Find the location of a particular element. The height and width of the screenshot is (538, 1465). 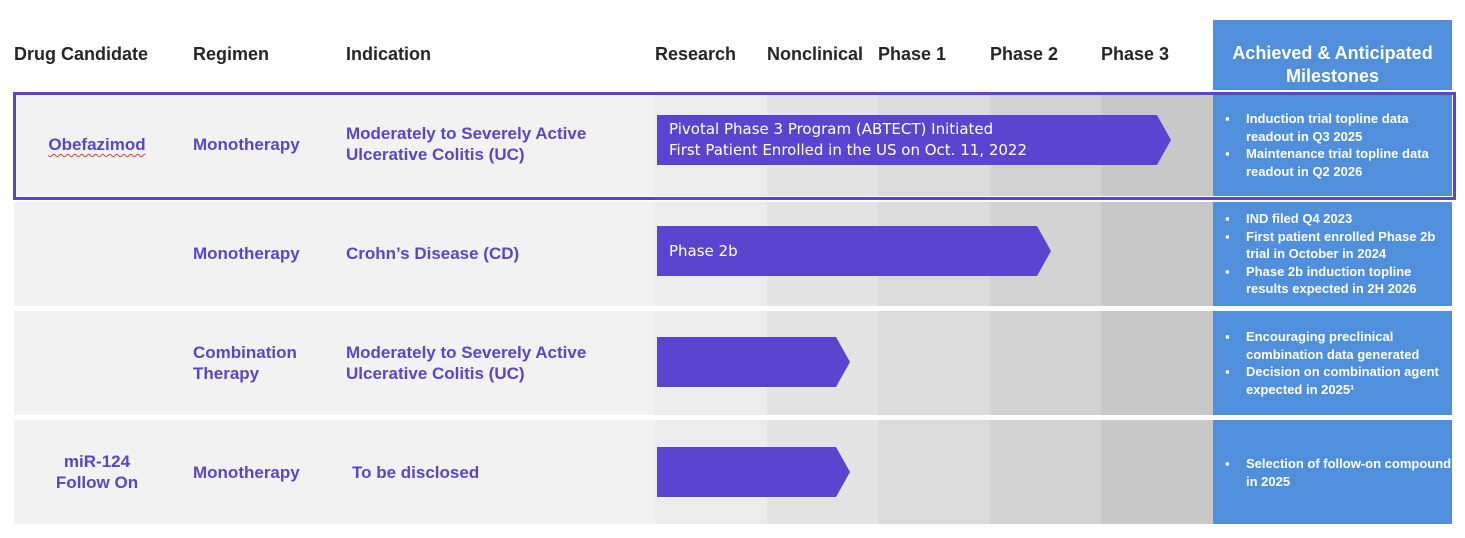

drug-candidate-mir124: miR-124 Follow On is located at coordinates (97, 472).